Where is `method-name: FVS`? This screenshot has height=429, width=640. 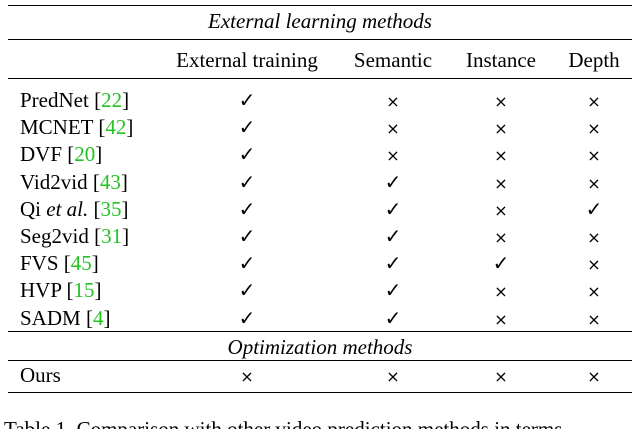 method-name: FVS is located at coordinates (39, 263).